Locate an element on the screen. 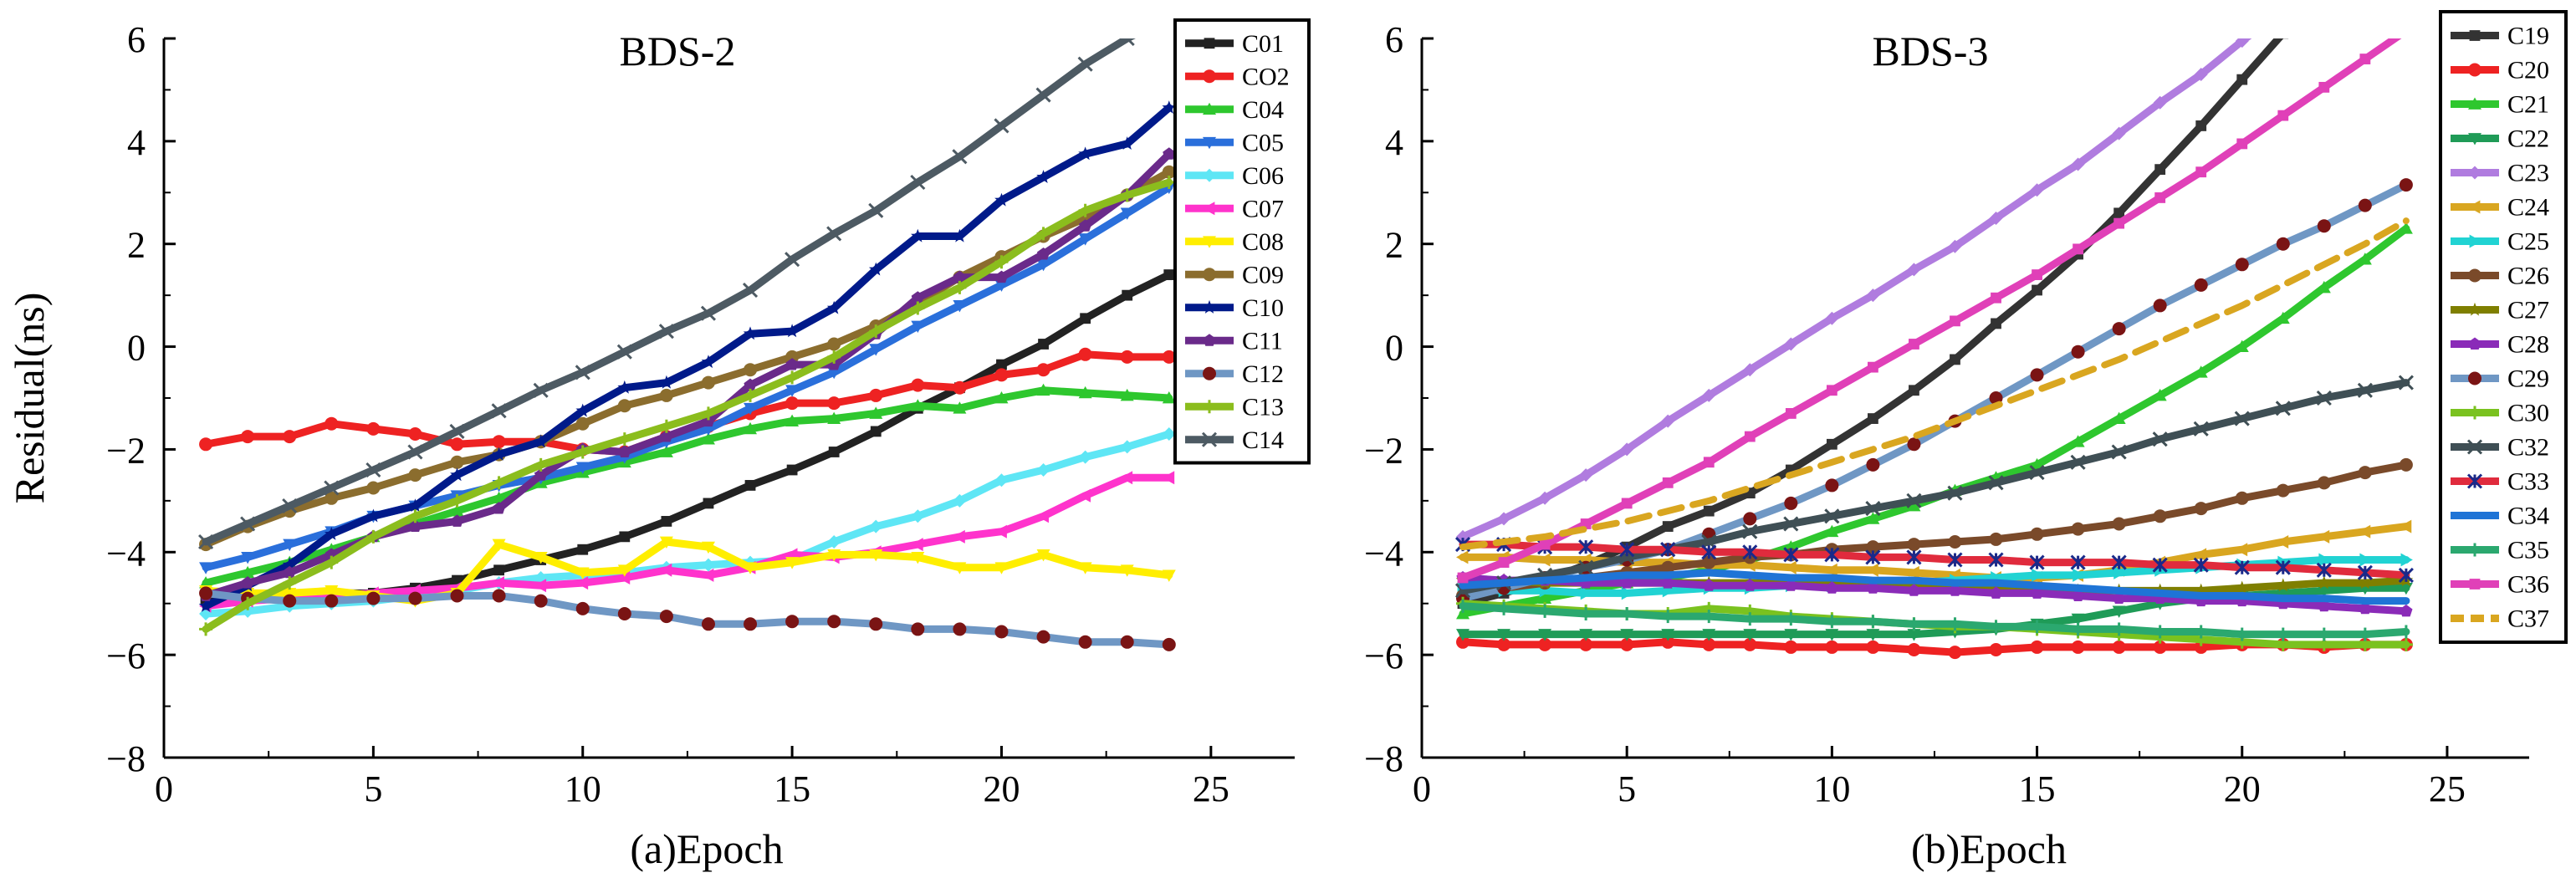 The width and height of the screenshot is (2576, 878). y-tick-label: 4 is located at coordinates (1394, 142).